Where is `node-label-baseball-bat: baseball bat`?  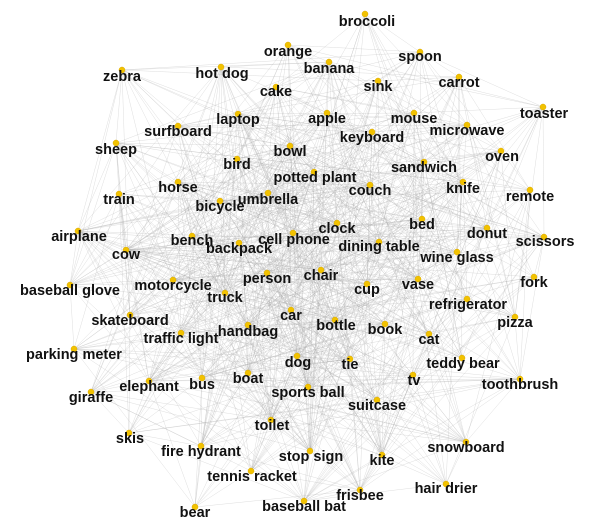 node-label-baseball-bat: baseball bat is located at coordinates (304, 507).